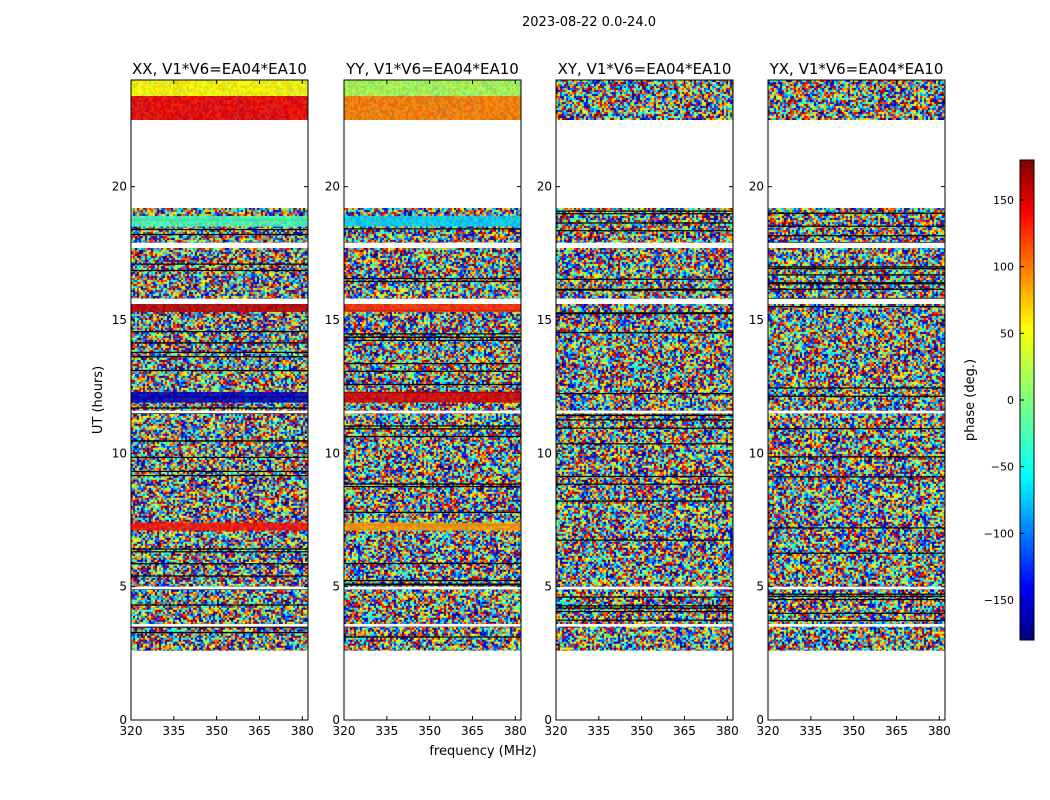 The image size is (1050, 800). What do you see at coordinates (219, 69) in the screenshot?
I see `panel-title: XX, V1*V6=EA04*EA10` at bounding box center [219, 69].